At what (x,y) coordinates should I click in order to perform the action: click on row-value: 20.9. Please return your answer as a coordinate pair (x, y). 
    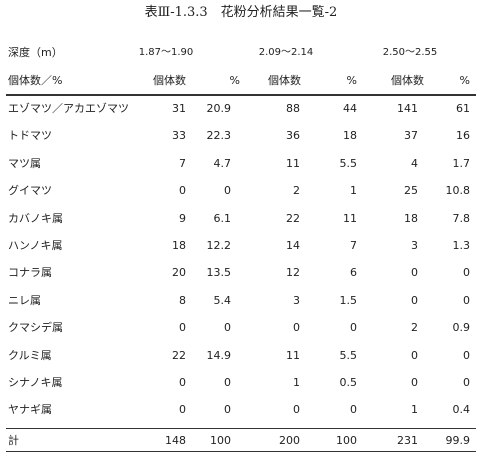
    Looking at the image, I should click on (219, 108).